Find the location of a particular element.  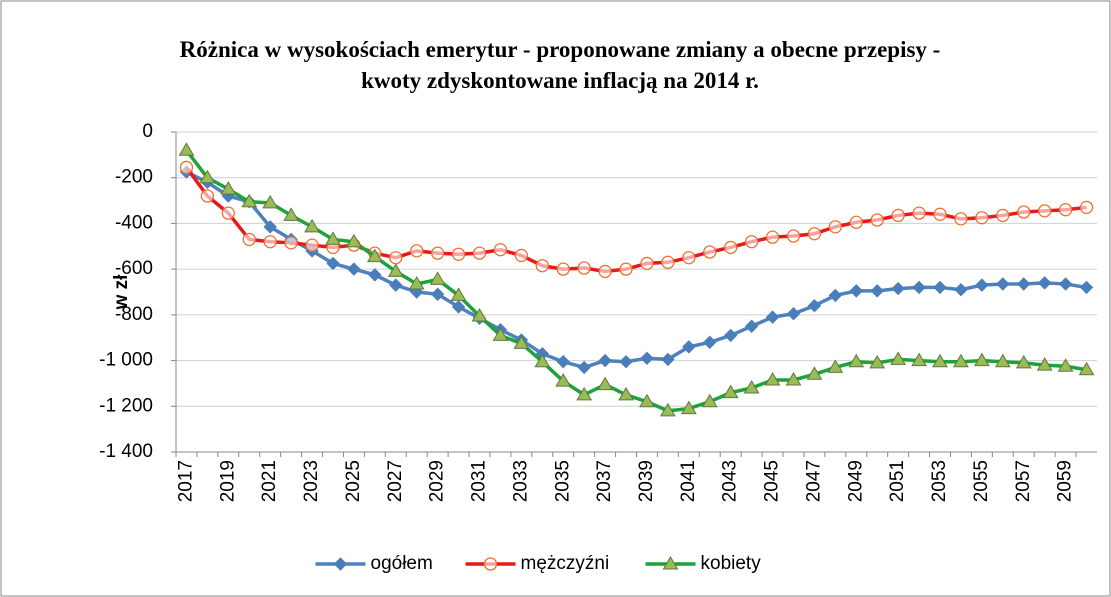

x-tick-label: 2017 is located at coordinates (185, 481).